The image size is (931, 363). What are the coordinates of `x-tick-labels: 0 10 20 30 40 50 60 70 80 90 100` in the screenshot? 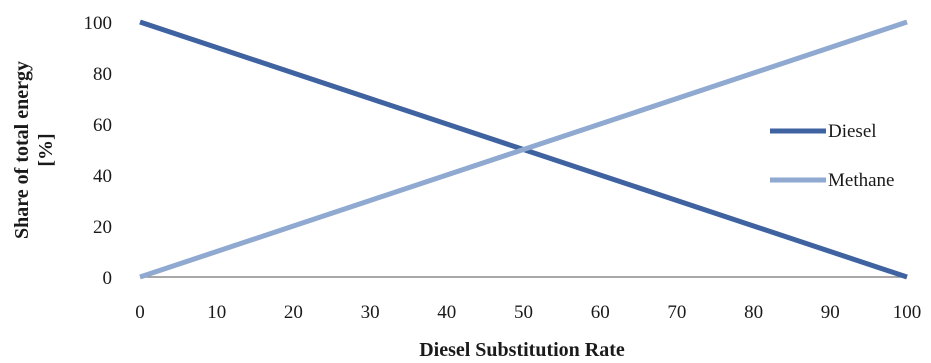 It's located at (528, 312).